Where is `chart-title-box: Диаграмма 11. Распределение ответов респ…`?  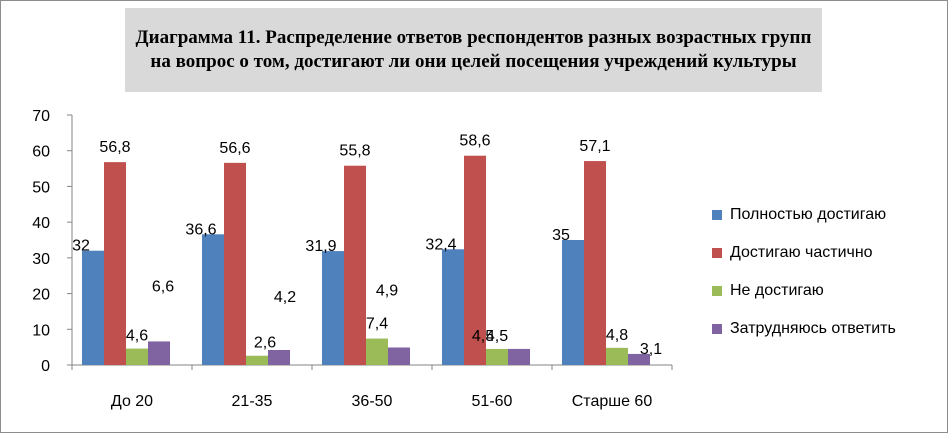 chart-title-box: Диаграмма 11. Распределение ответов респ… is located at coordinates (473, 50).